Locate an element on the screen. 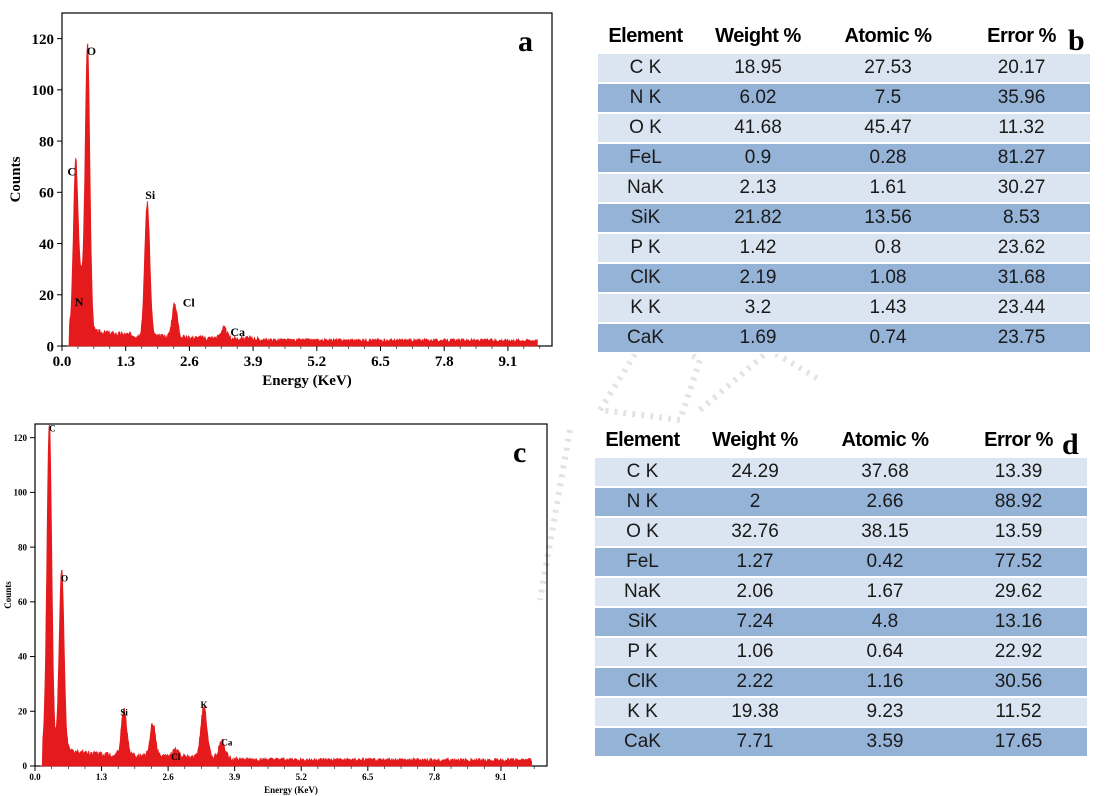 The width and height of the screenshot is (1105, 796). cell-weight: 24.29 is located at coordinates (755, 473).